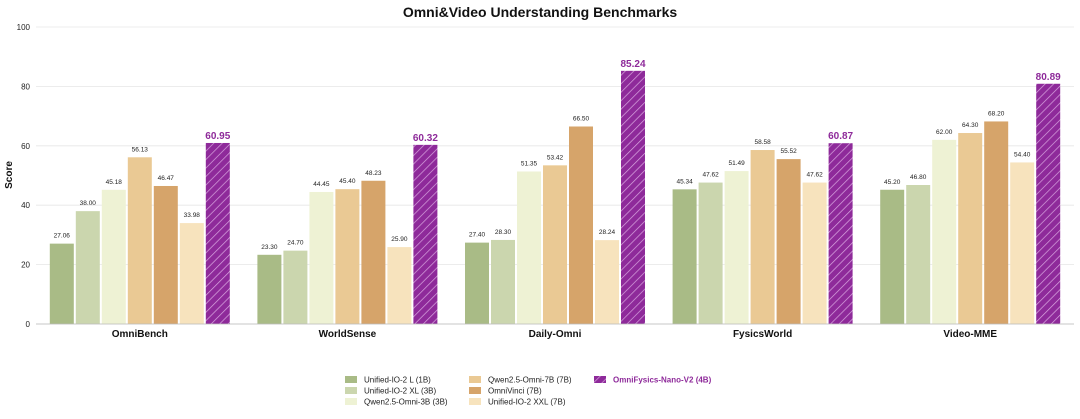  I want to click on data-label: 24.70, so click(295, 243).